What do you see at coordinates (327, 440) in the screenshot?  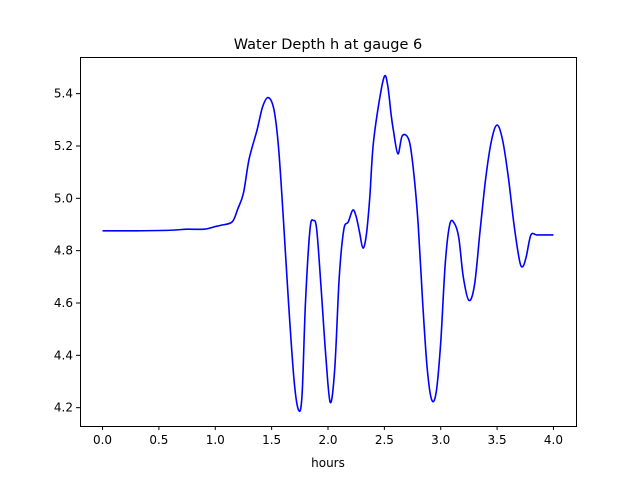 I see `x-tick-label: 2.0` at bounding box center [327, 440].